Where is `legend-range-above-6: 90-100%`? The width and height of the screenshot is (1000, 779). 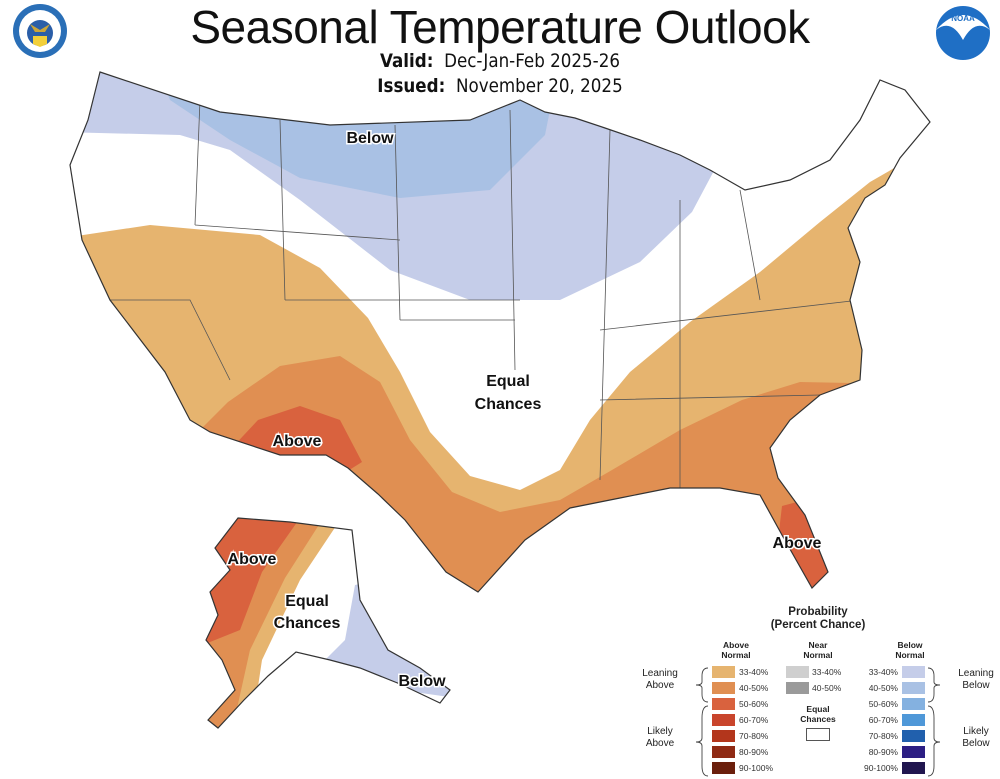
legend-range-above-6: 90-100% is located at coordinates (756, 768).